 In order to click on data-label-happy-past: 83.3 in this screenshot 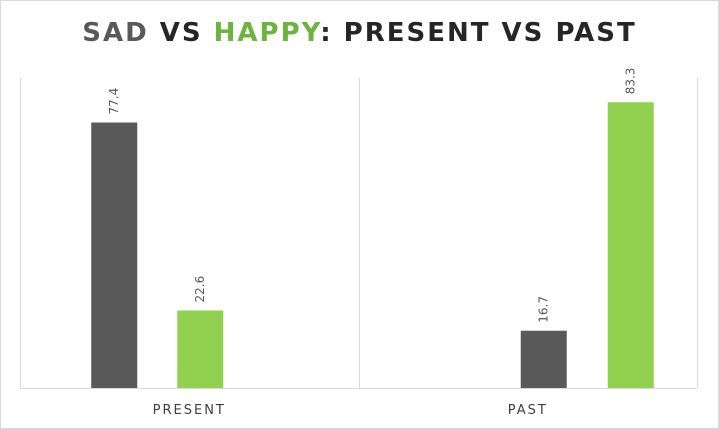, I will do `click(631, 81)`.